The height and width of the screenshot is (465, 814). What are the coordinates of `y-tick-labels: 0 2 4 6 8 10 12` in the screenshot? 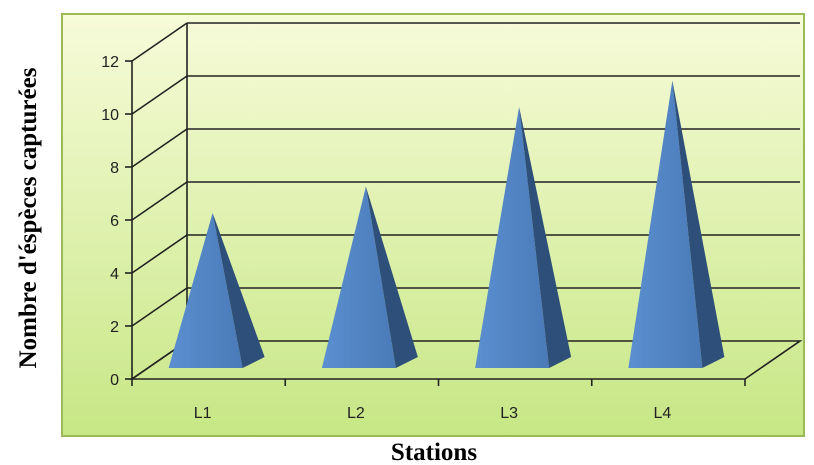 It's located at (110, 221).